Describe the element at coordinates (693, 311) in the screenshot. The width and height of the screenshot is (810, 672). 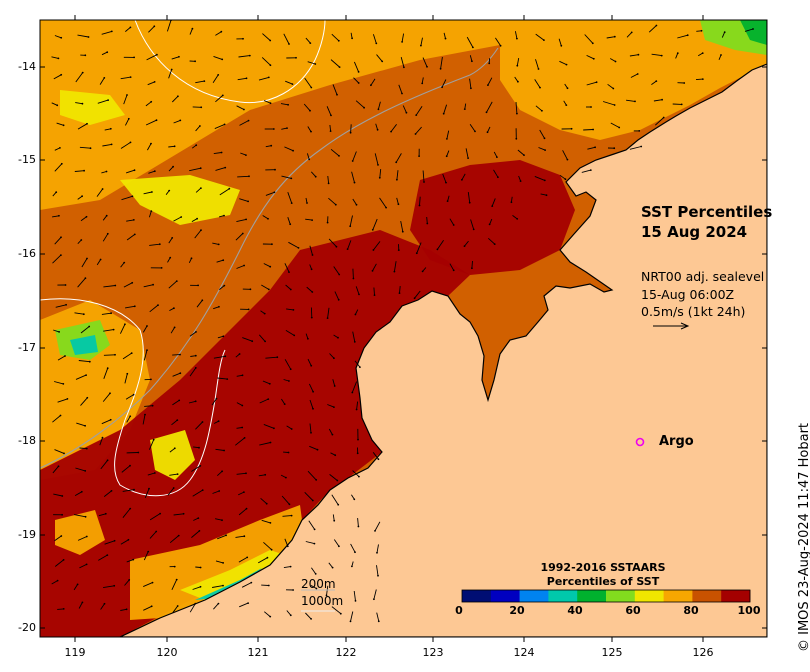
I see `vector-info-line-3: 0.5m/s (1kt 24h)` at that location.